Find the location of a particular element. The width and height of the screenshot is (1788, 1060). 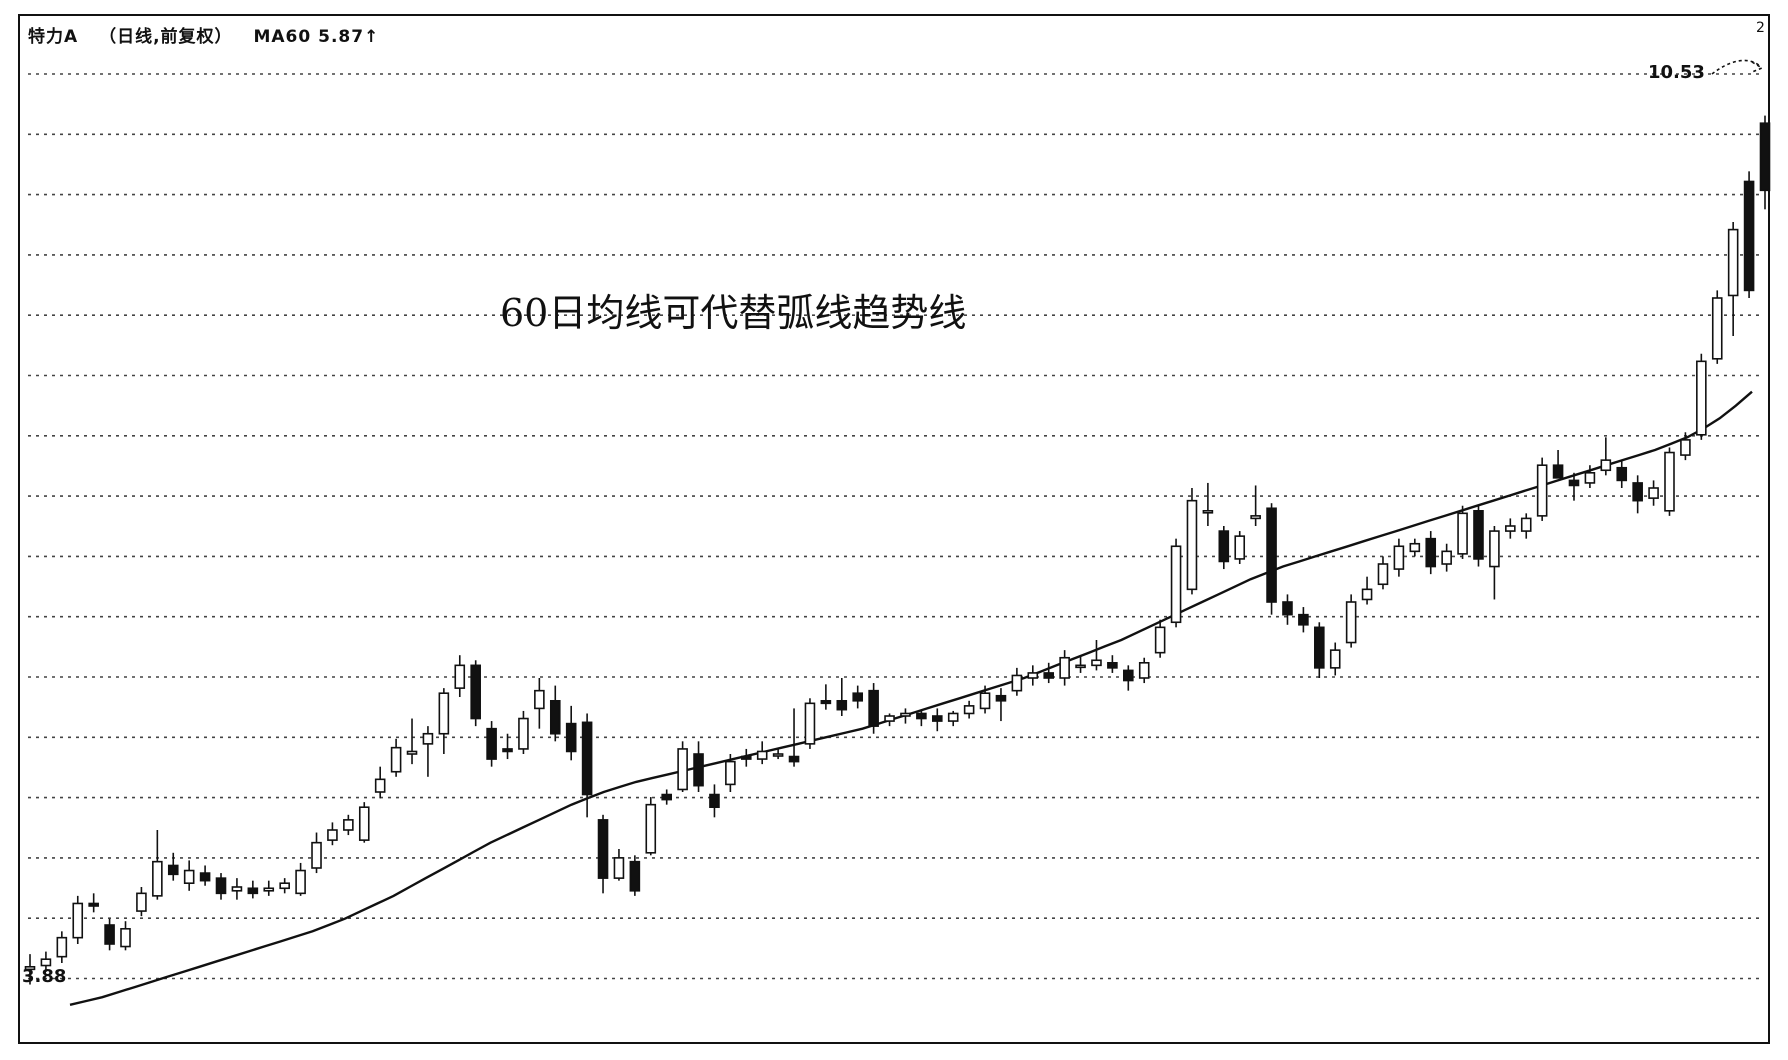

chart-annotation: 60日均线可代替弧线趋势线 is located at coordinates (733, 313).